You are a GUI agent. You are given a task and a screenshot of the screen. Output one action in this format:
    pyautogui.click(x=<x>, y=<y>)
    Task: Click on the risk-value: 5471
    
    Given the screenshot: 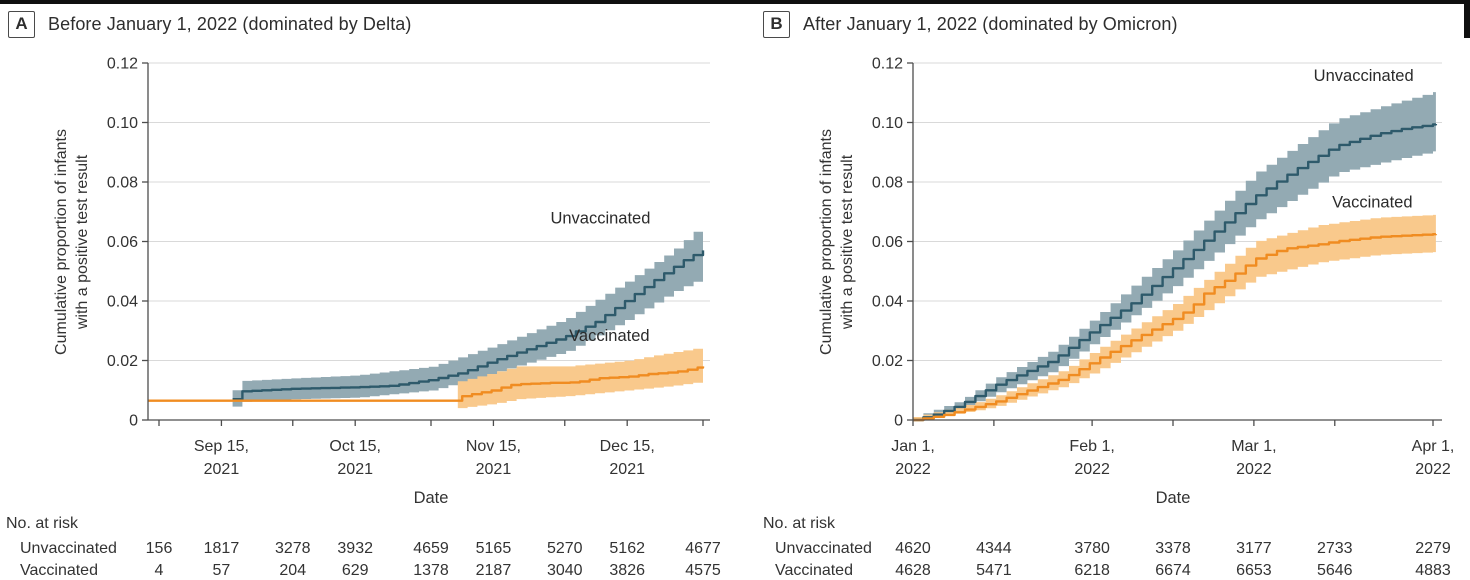 What is the action you would take?
    pyautogui.click(x=994, y=570)
    